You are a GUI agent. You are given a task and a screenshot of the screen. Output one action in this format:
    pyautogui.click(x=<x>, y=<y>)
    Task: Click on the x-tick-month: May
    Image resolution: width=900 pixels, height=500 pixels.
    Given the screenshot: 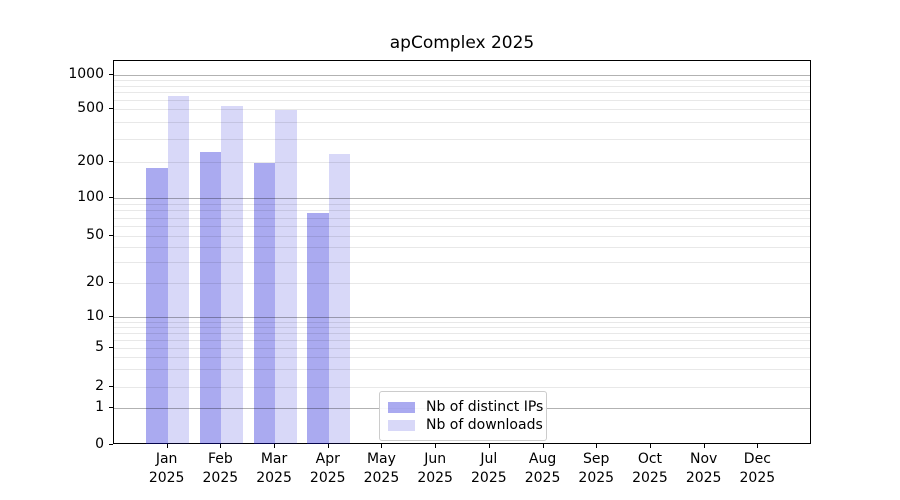 What is the action you would take?
    pyautogui.click(x=381, y=459)
    